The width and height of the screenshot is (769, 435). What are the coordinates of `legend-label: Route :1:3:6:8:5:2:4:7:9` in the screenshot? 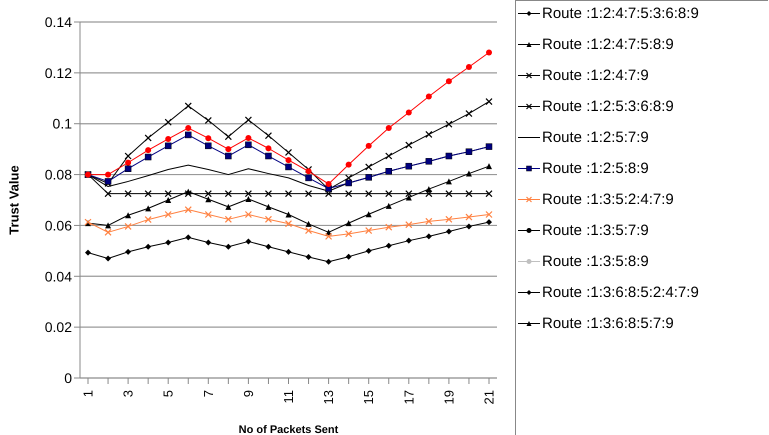 It's located at (621, 292).